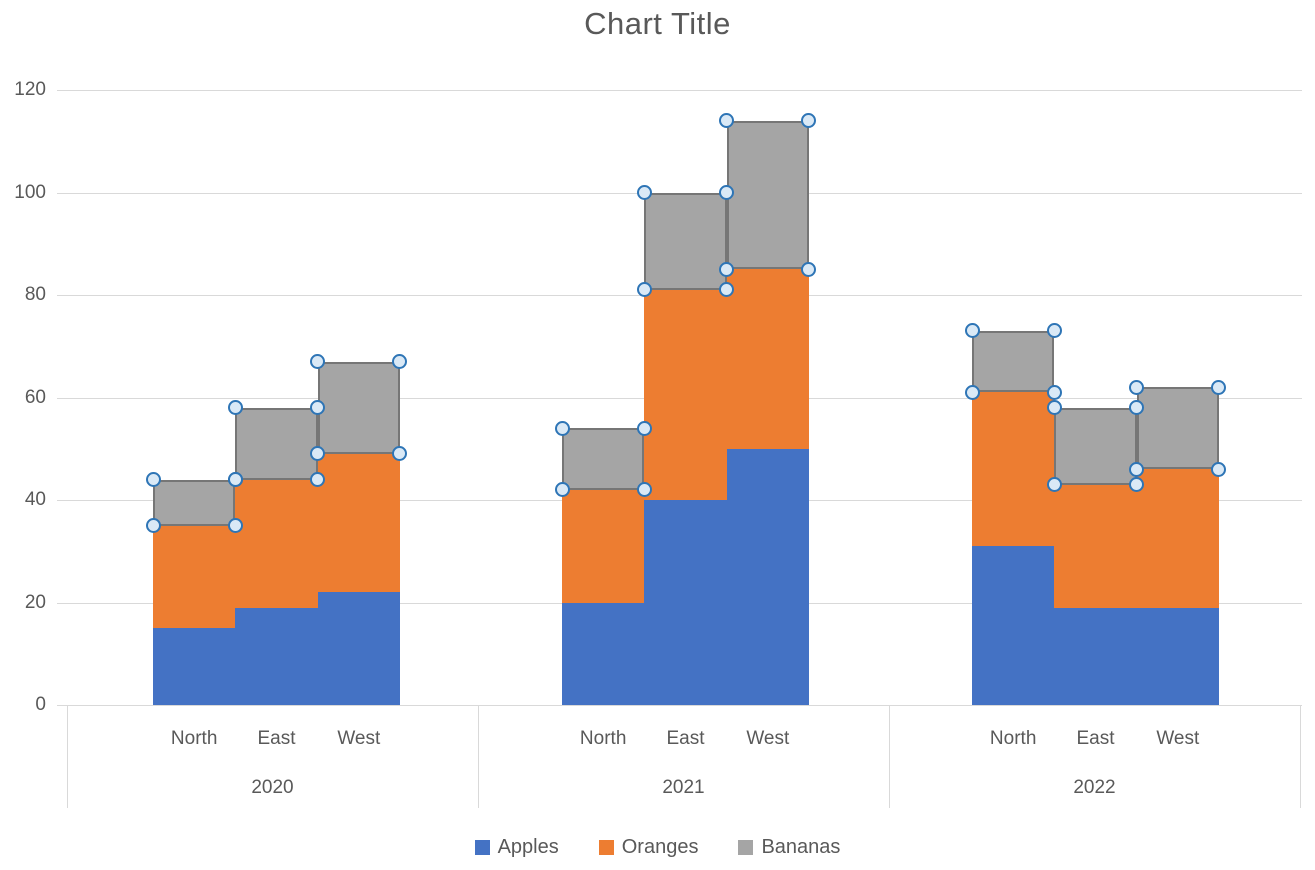 The width and height of the screenshot is (1315, 870). I want to click on bar-segment-bananas-2021-west, so click(767, 195).